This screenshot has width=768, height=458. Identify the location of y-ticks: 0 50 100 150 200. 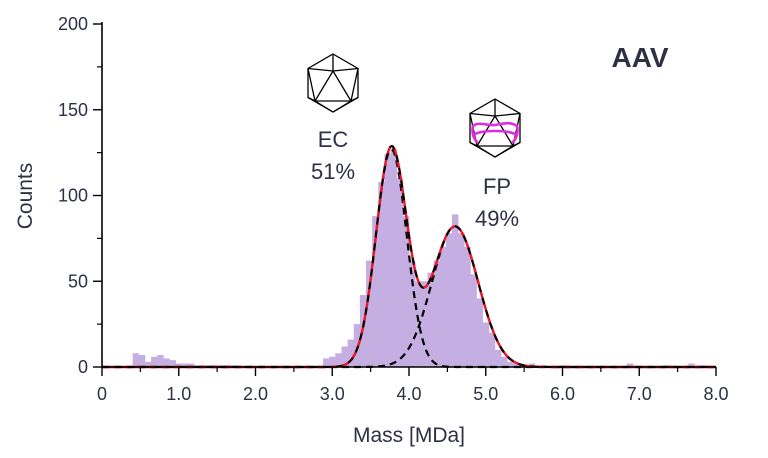
(80, 195).